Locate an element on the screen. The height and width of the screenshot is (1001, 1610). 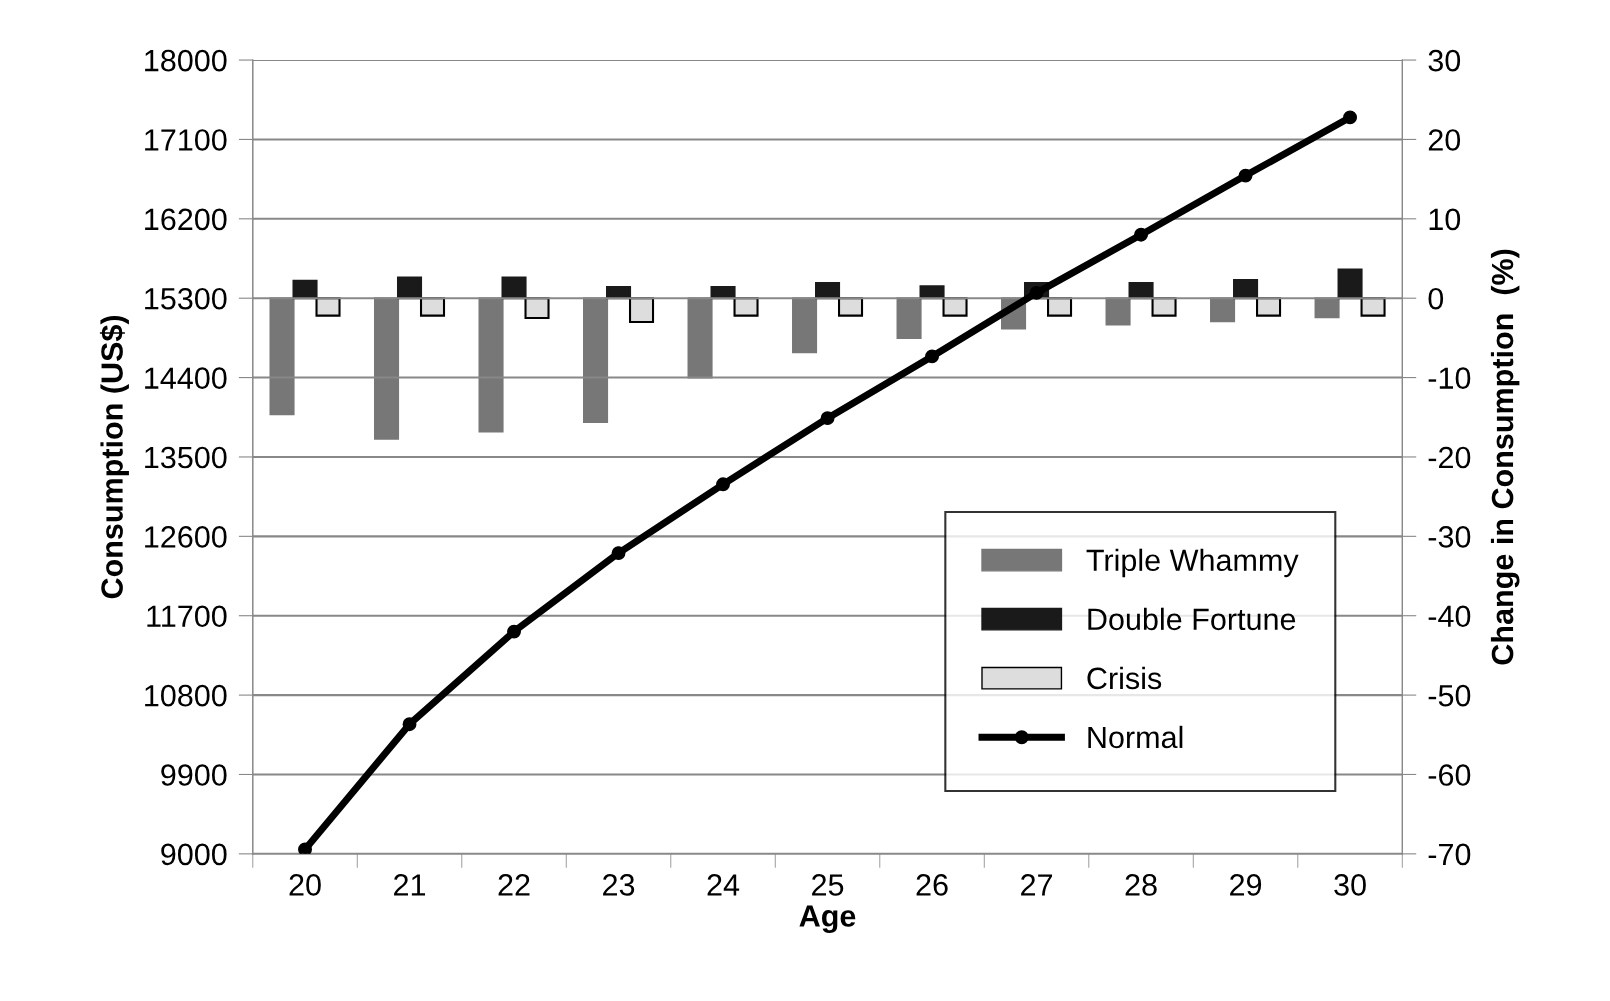
x-tick-label: 25 is located at coordinates (828, 885).